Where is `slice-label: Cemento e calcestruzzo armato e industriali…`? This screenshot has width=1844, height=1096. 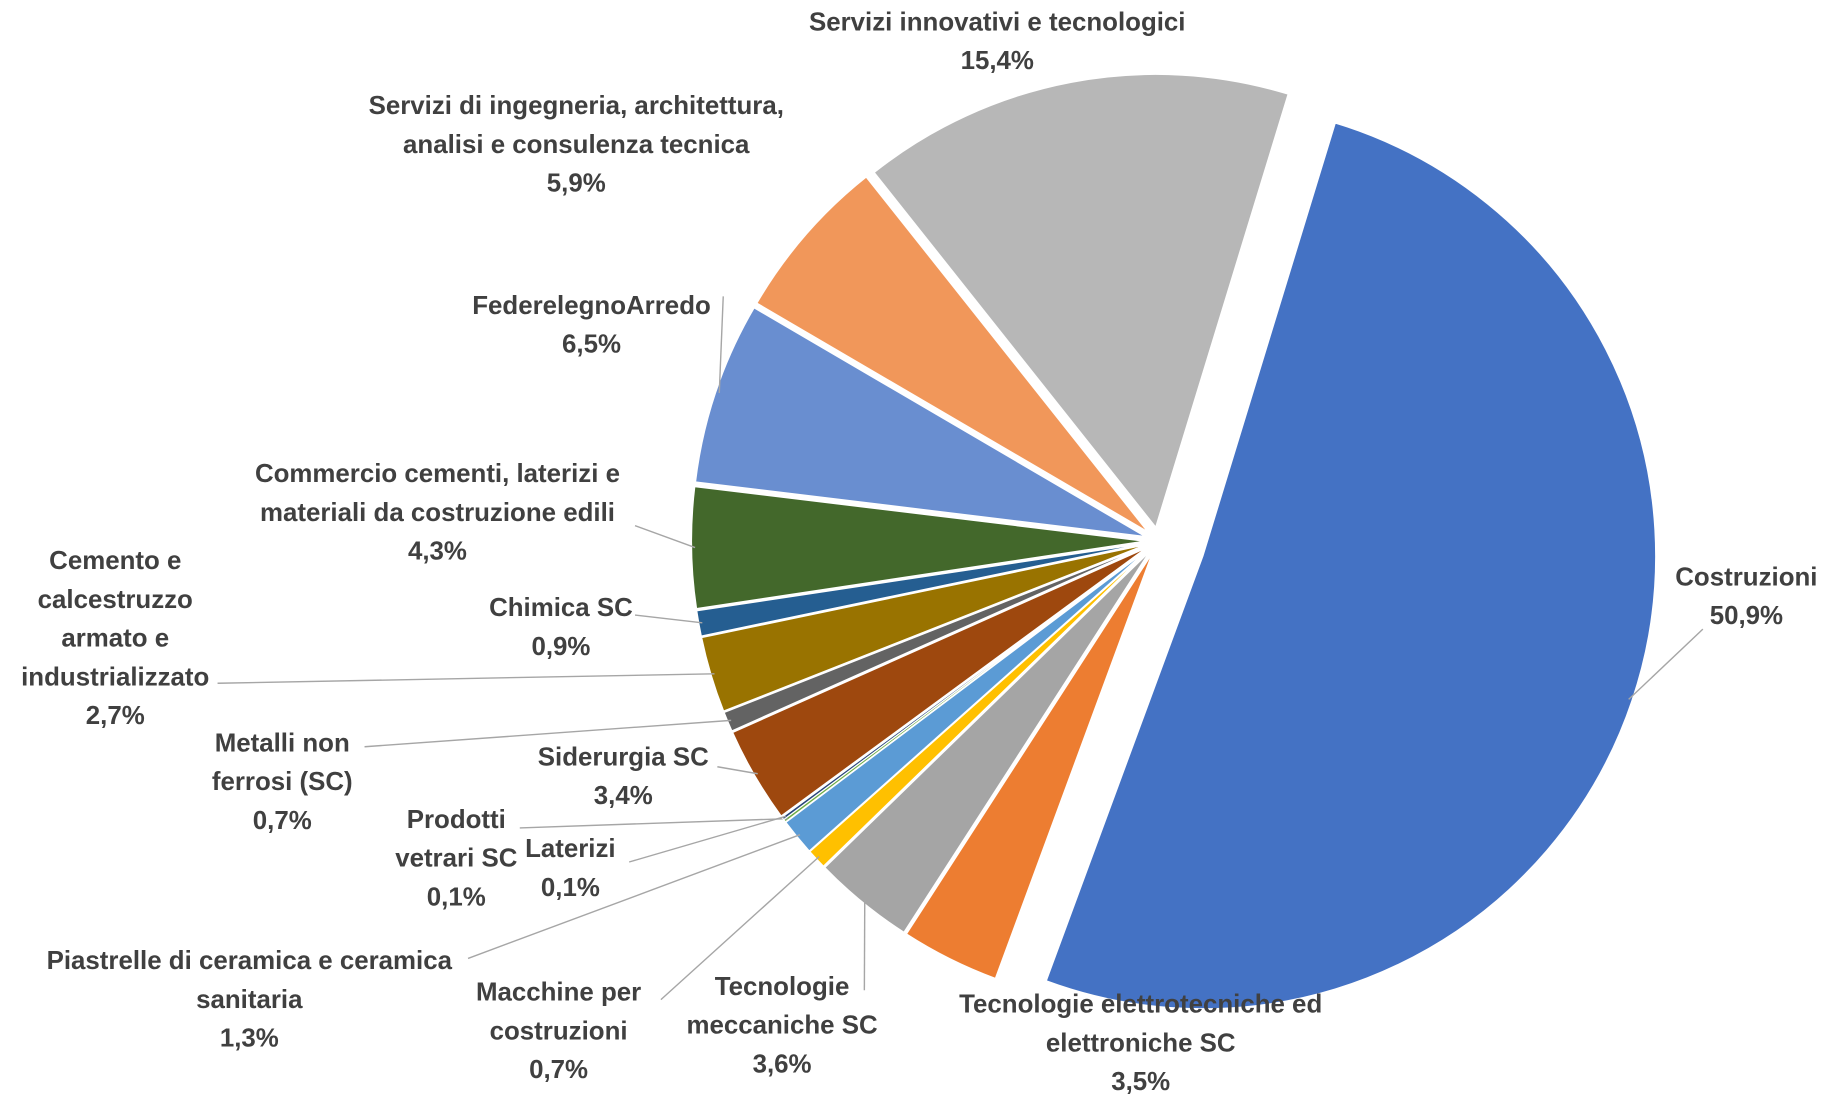
slice-label: Cemento e calcestruzzo armato e industriali… is located at coordinates (115, 619).